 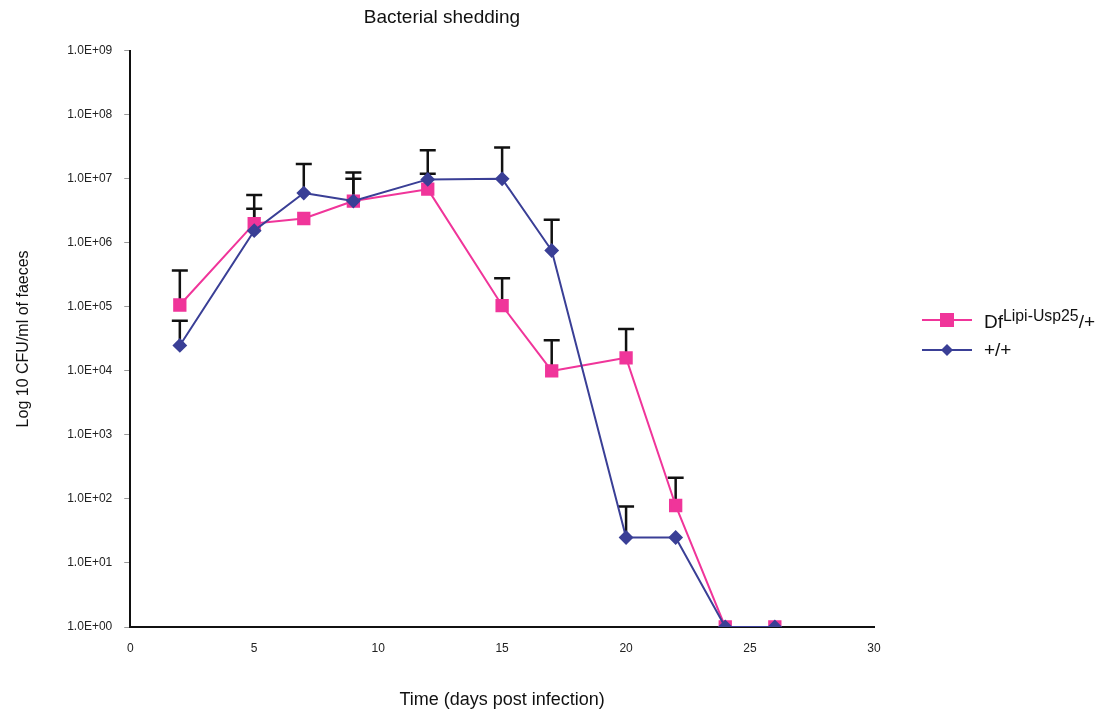 I want to click on y-tick-label: 1.0E+09, so click(x=90, y=50).